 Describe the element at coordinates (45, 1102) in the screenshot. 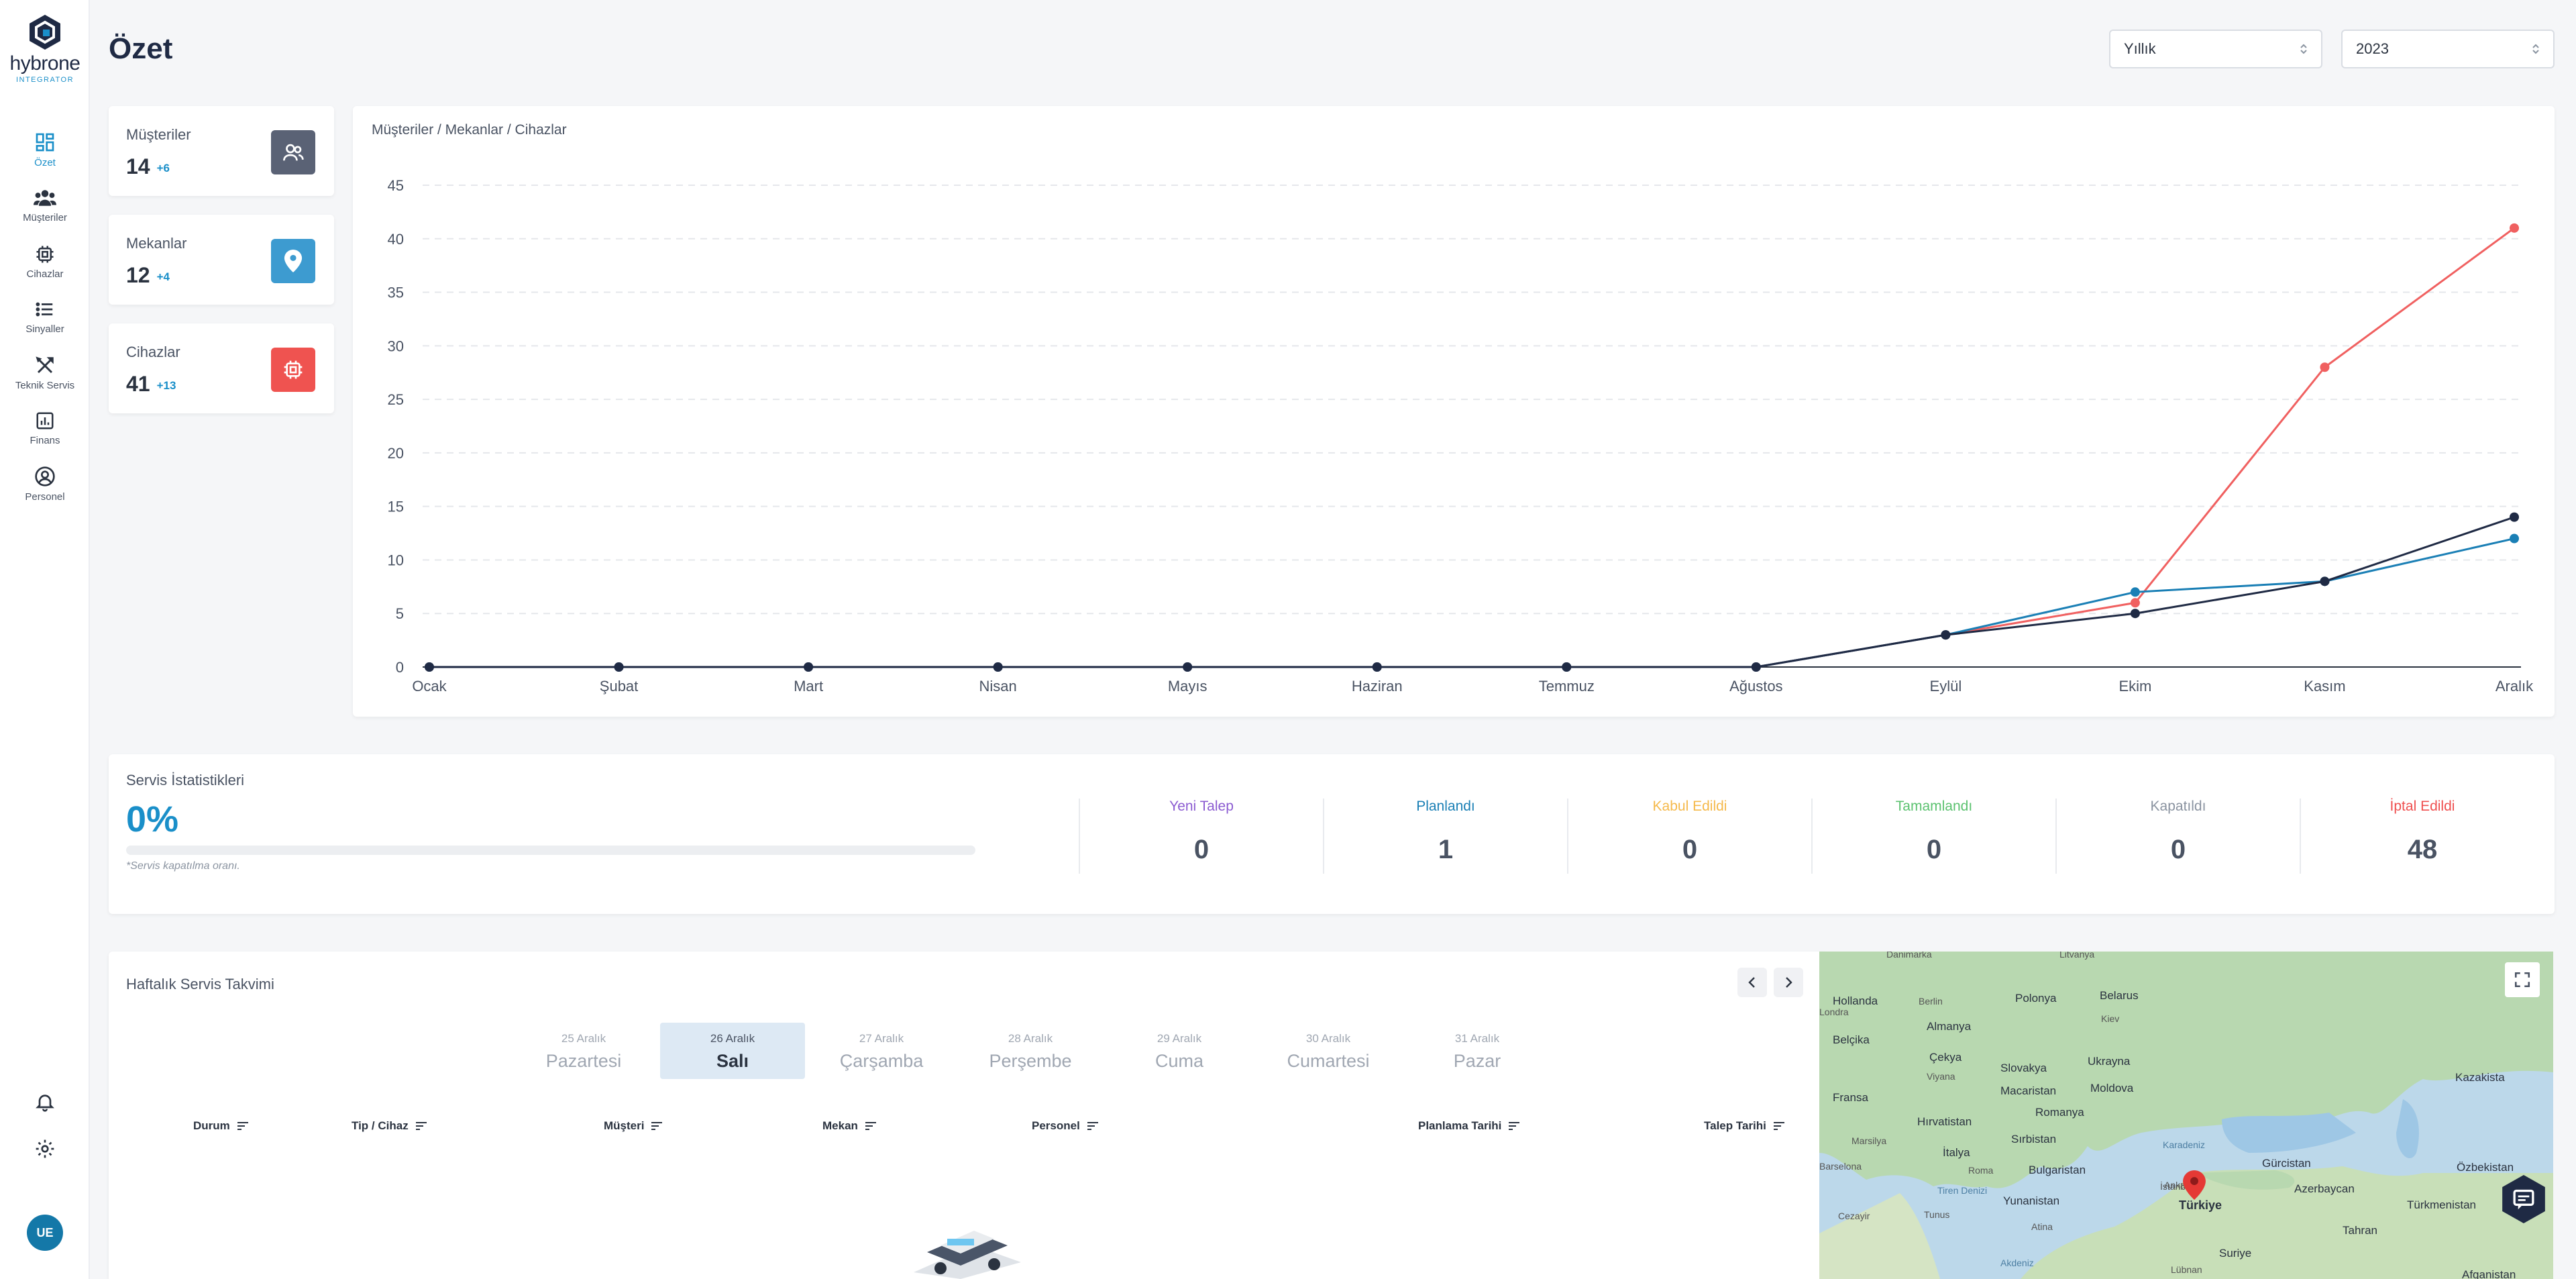

I see `notifications-button` at that location.